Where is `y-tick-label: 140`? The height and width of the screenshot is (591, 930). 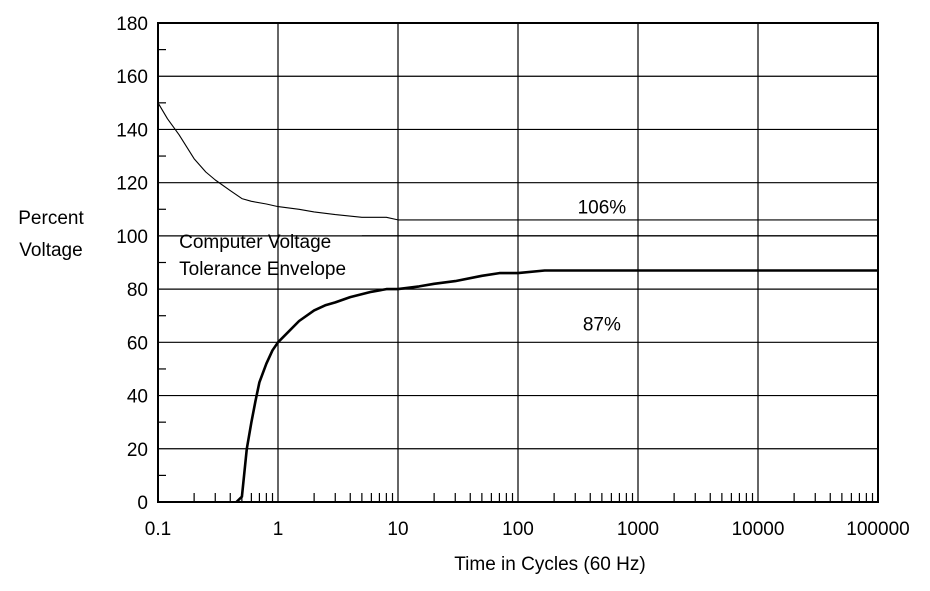 y-tick-label: 140 is located at coordinates (132, 130).